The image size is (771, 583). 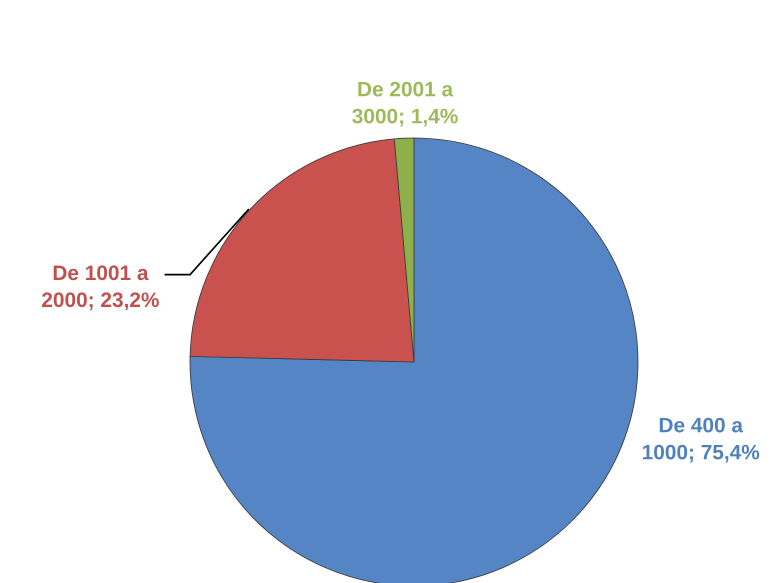 What do you see at coordinates (405, 104) in the screenshot?
I see `slice-label: De 2001 a 3000; 1,4%` at bounding box center [405, 104].